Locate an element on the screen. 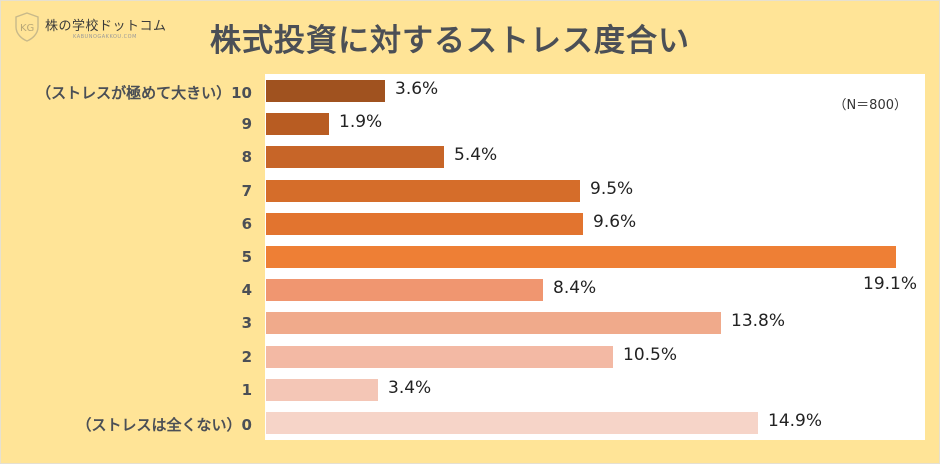 This screenshot has height=464, width=940. logo-text: 株の学校ドットコム is located at coordinates (106, 26).